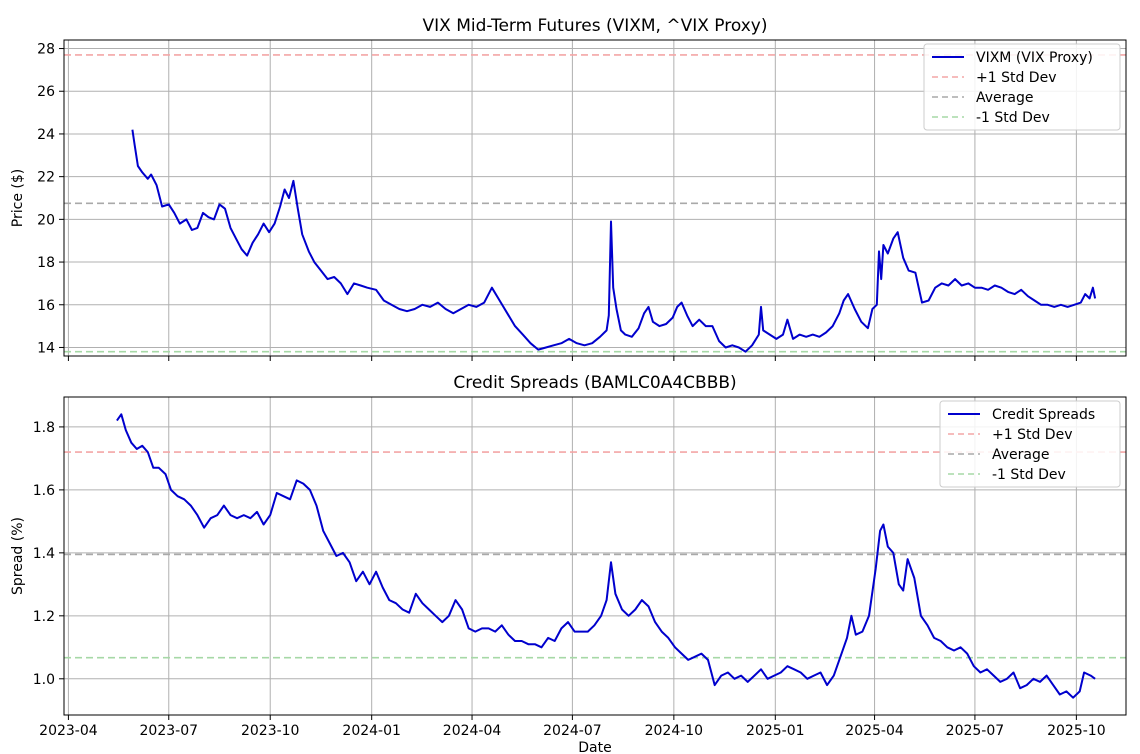 Image resolution: width=1140 pixels, height=754 pixels. I want to click on x-tick-label: 2025-04, so click(874, 731).